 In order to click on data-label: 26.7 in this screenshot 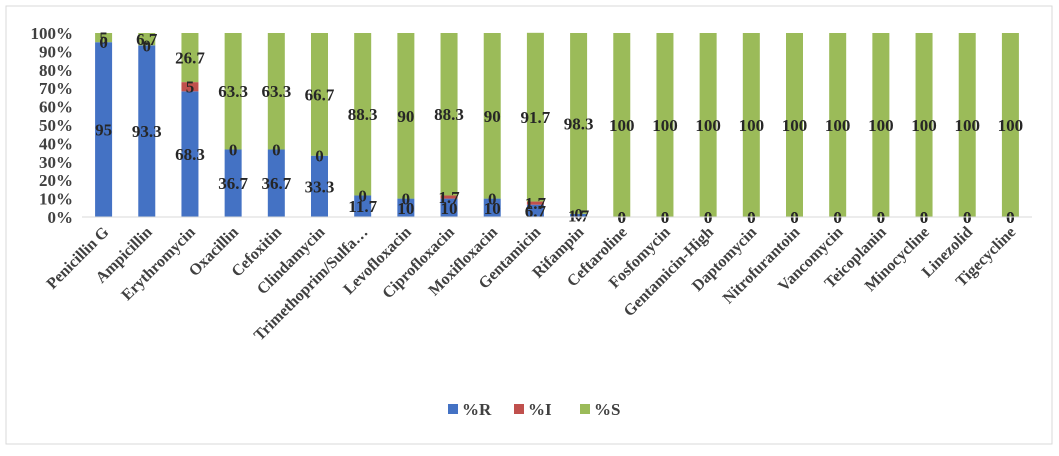, I will do `click(190, 58)`.